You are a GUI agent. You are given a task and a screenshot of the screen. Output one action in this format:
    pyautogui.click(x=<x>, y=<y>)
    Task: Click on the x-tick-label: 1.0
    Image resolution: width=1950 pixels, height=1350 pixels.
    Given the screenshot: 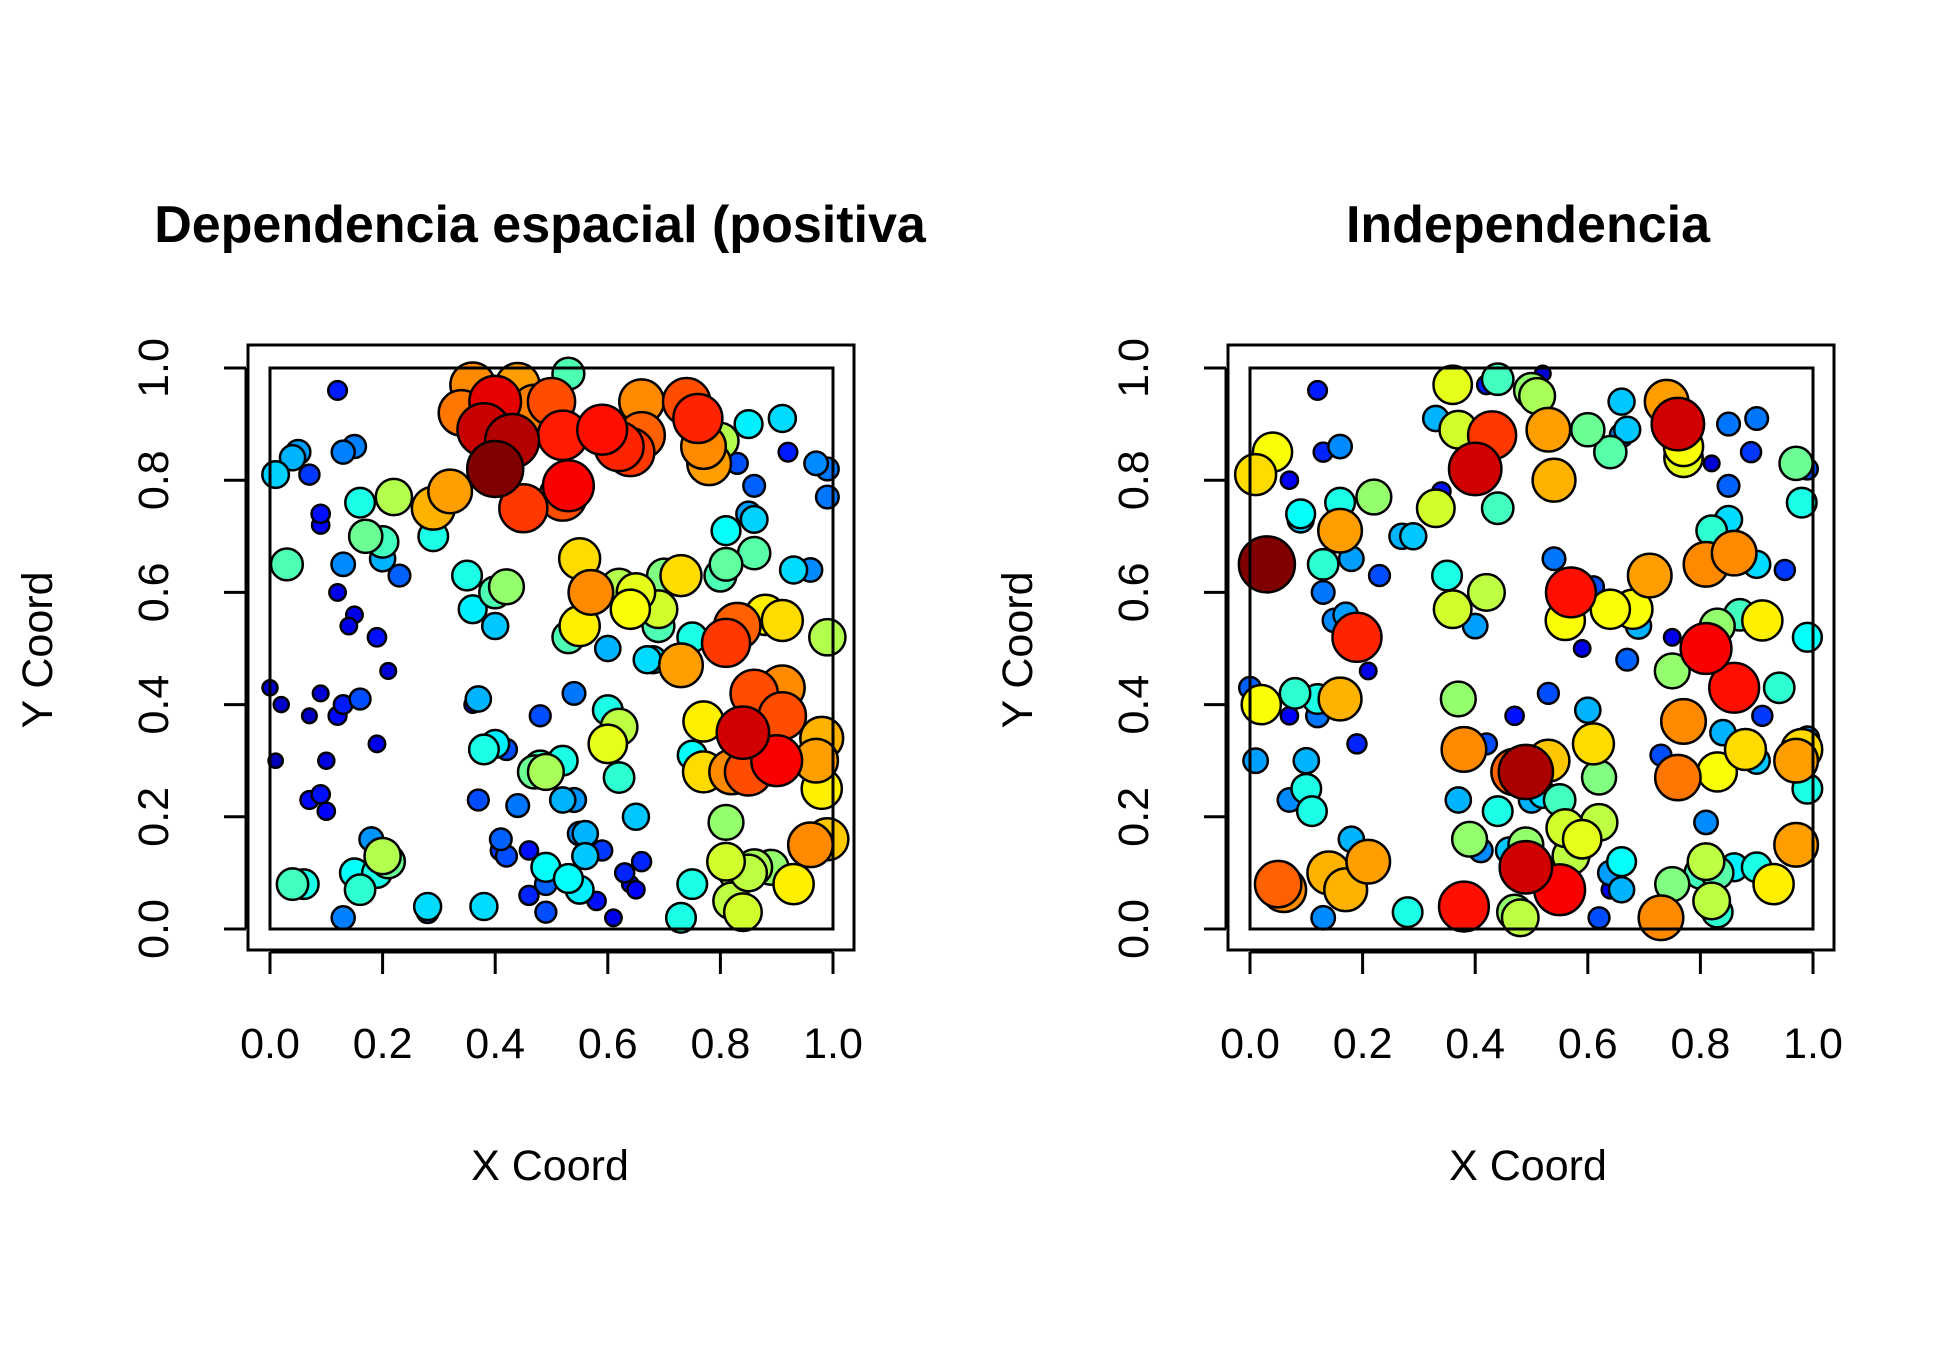 What is the action you would take?
    pyautogui.click(x=833, y=1044)
    